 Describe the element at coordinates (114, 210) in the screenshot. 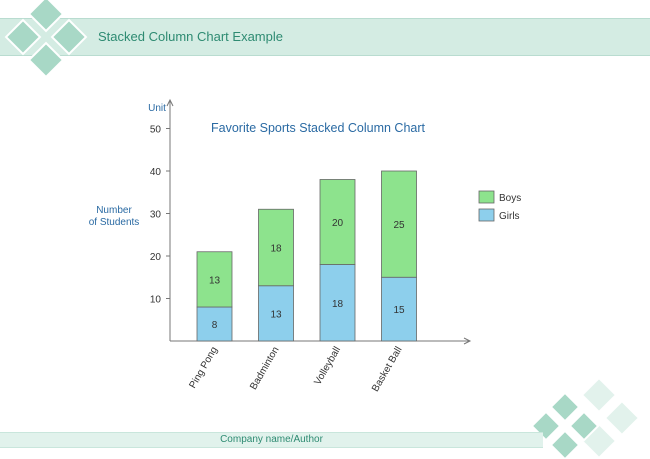

I see `y-axis-label-line1: Number` at that location.